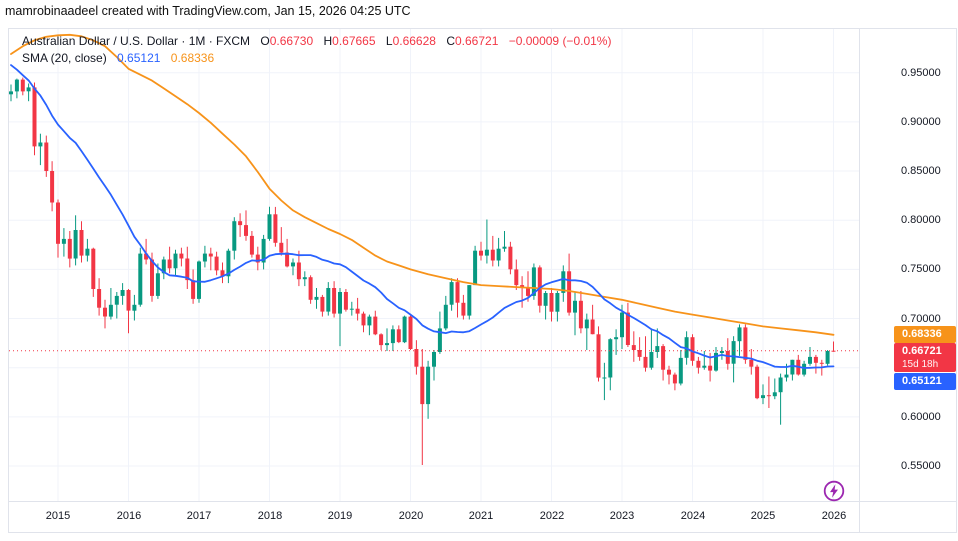 This screenshot has height=541, width=958. What do you see at coordinates (763, 516) in the screenshot?
I see `year-label: 2025` at bounding box center [763, 516].